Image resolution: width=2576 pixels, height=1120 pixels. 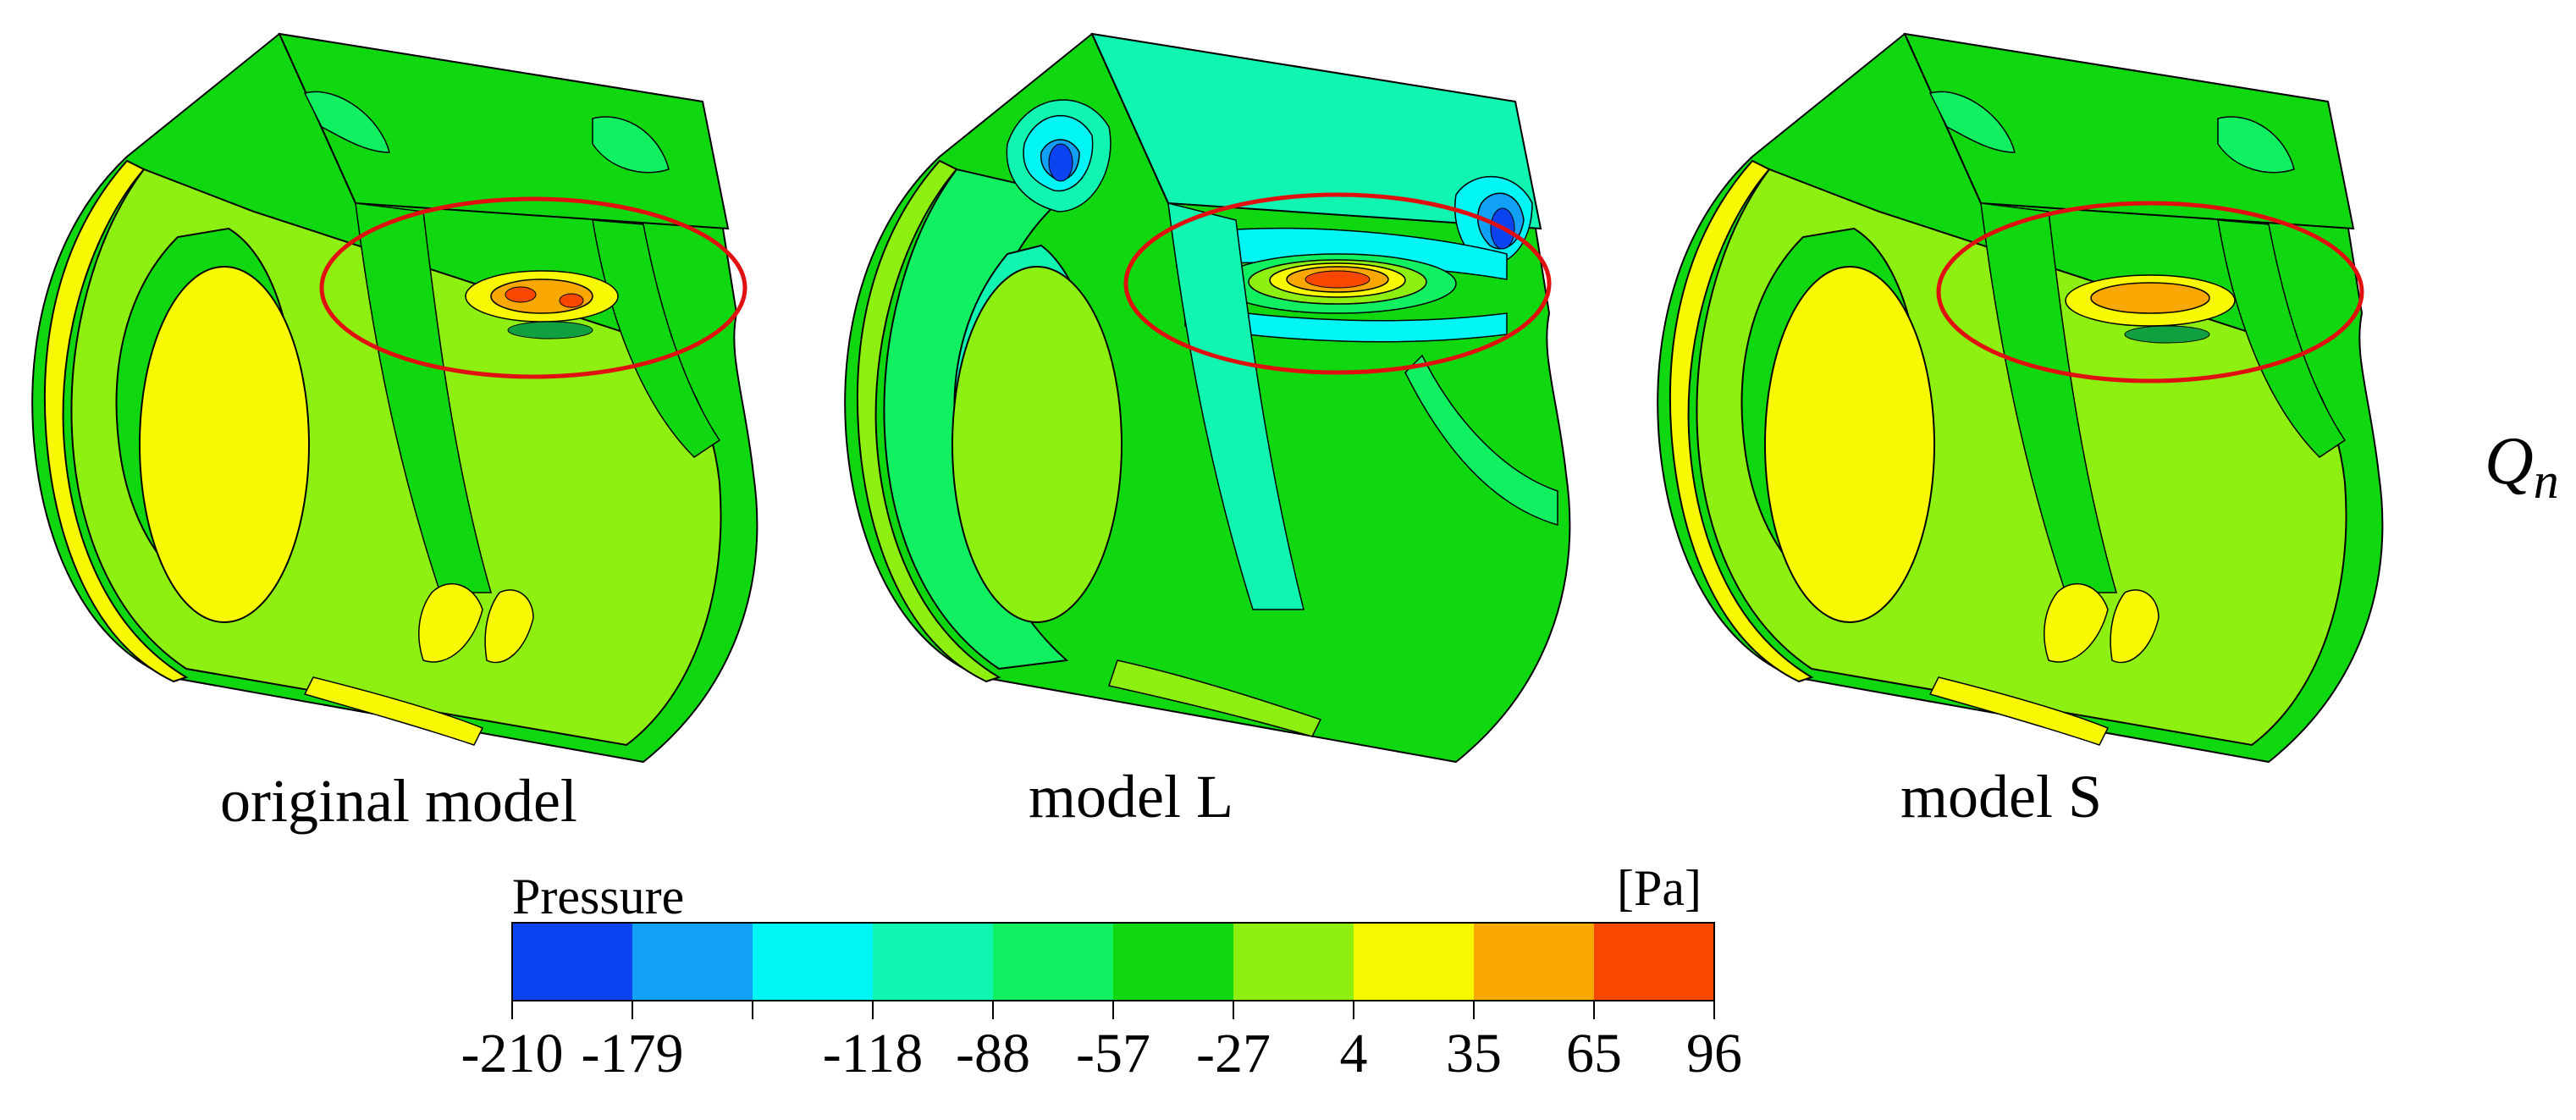 I want to click on colorbar-tick-label: -57, so click(x=1113, y=1053).